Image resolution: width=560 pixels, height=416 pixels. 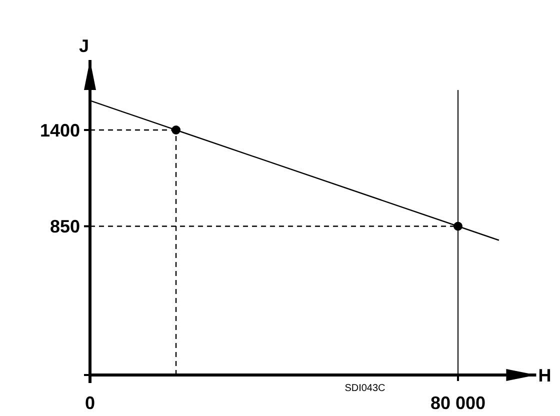 I want to click on x-tick-label: 80 000, so click(x=458, y=403).